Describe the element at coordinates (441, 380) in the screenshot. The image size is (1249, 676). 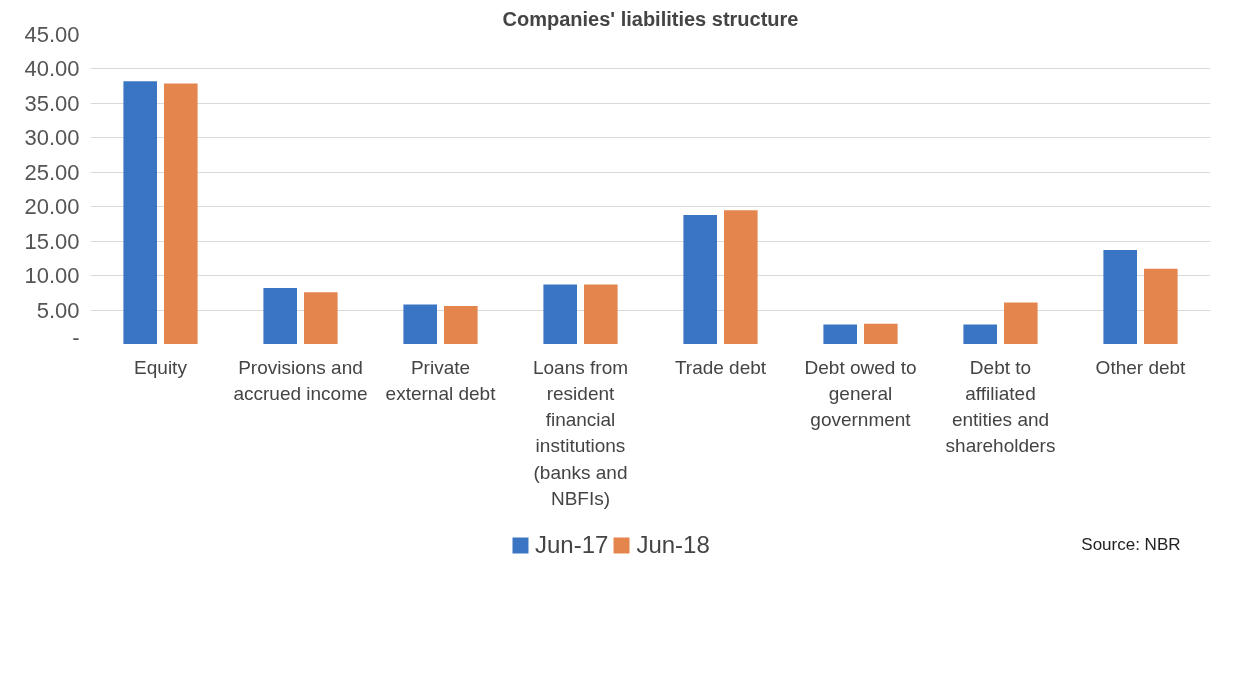
I see `x-tick-label: Private external debt` at that location.